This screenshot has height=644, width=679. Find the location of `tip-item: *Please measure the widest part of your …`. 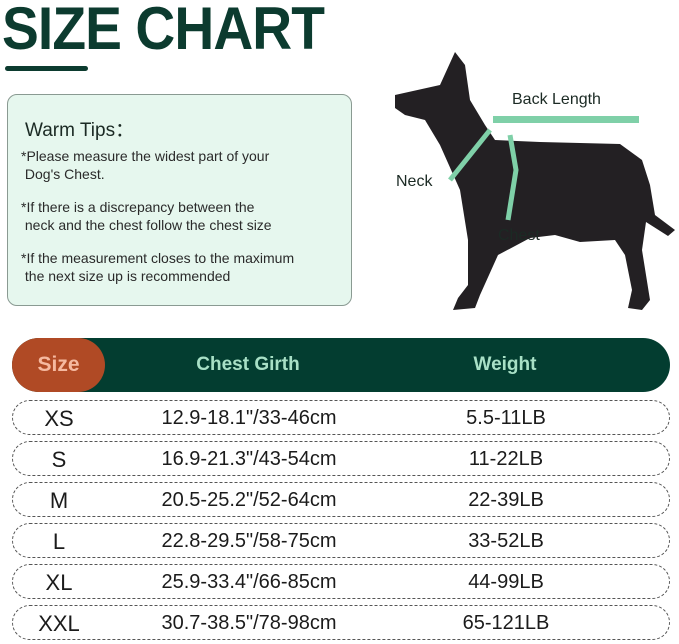

tip-item: *Please measure the widest part of your … is located at coordinates (145, 165).